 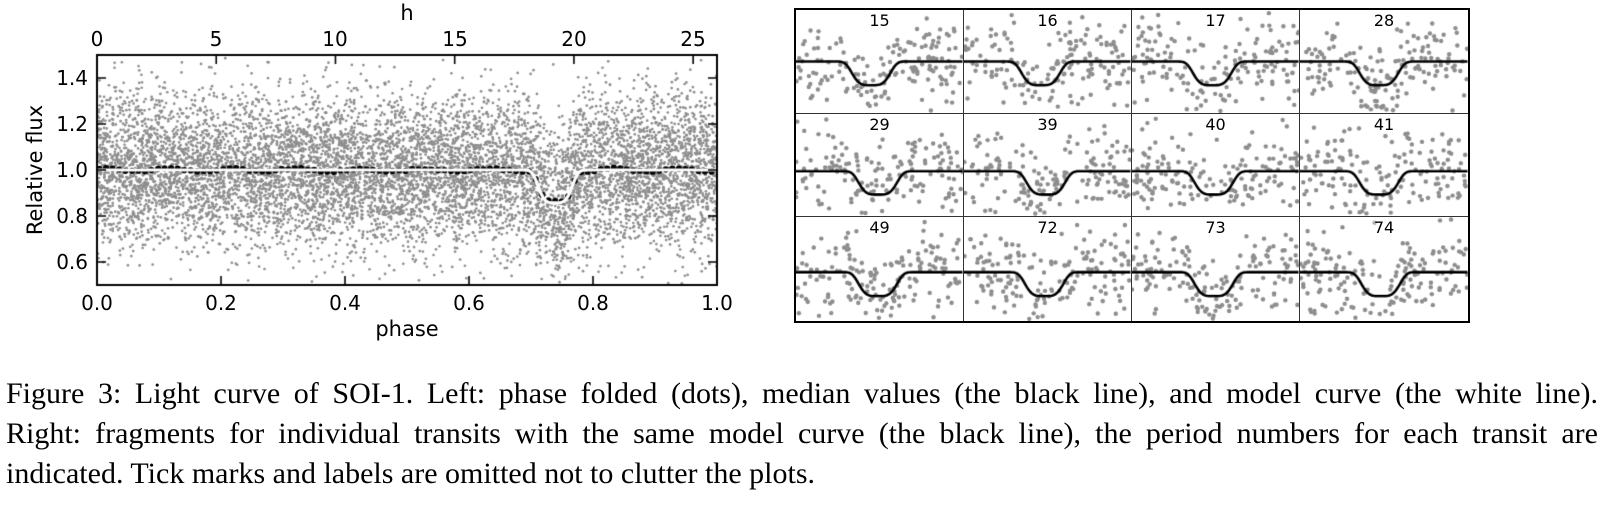 What do you see at coordinates (1384, 20) in the screenshot?
I see `period-number-label: 28` at bounding box center [1384, 20].